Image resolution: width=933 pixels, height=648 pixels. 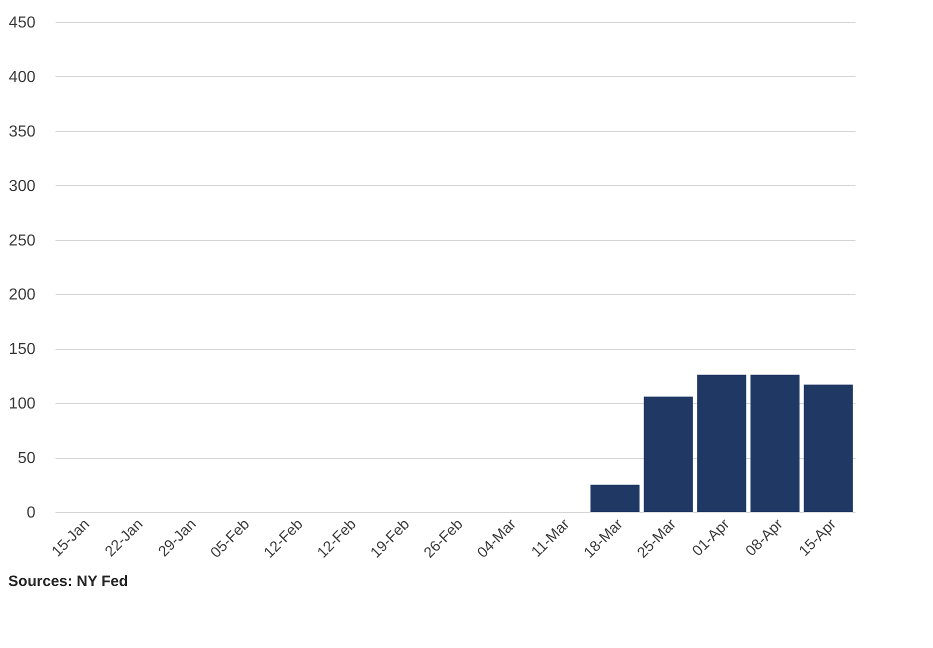 What do you see at coordinates (22, 404) in the screenshot?
I see `y-tick-label: 100` at bounding box center [22, 404].